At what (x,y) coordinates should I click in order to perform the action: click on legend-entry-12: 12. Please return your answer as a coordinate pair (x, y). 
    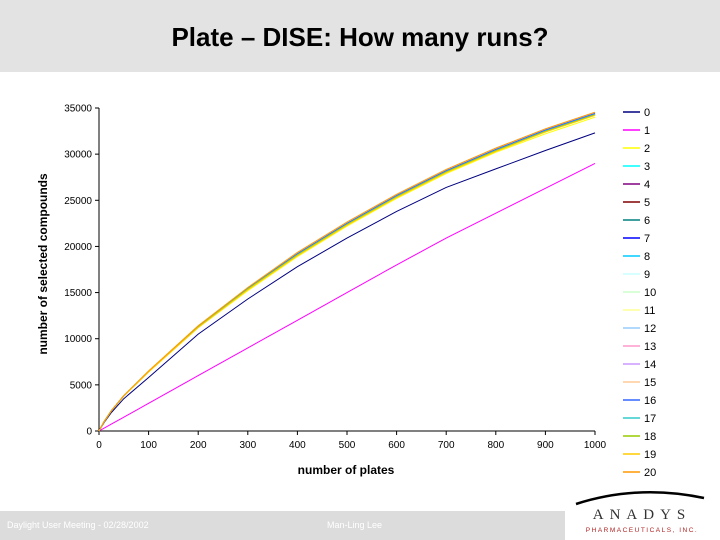
    Looking at the image, I should click on (639, 329).